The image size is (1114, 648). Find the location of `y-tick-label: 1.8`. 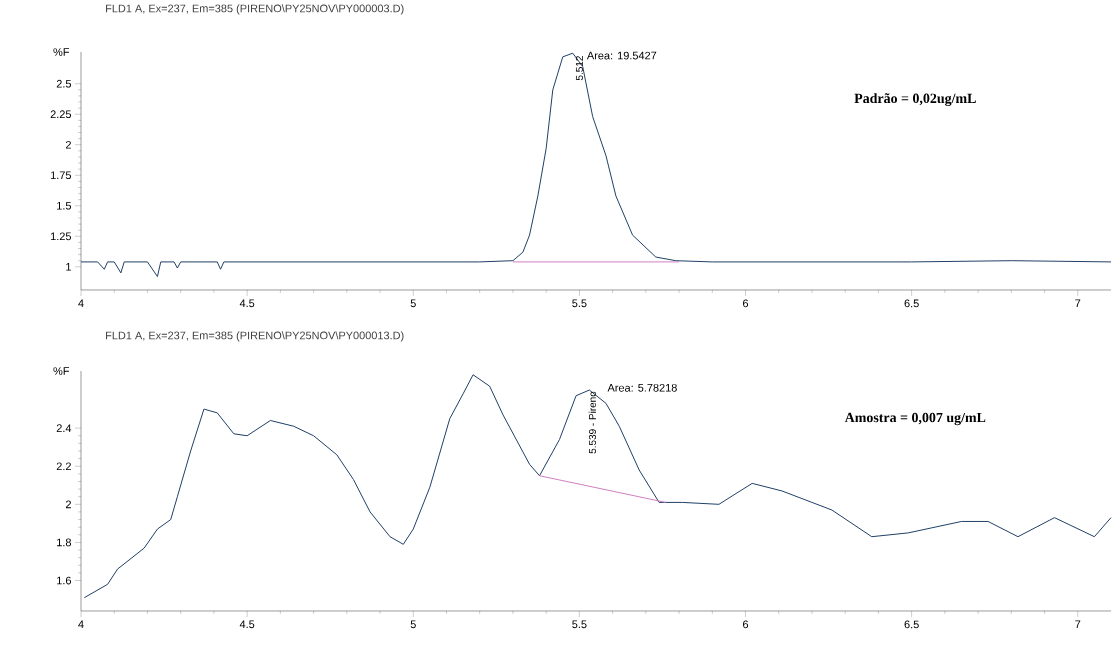

y-tick-label: 1.8 is located at coordinates (64, 542).